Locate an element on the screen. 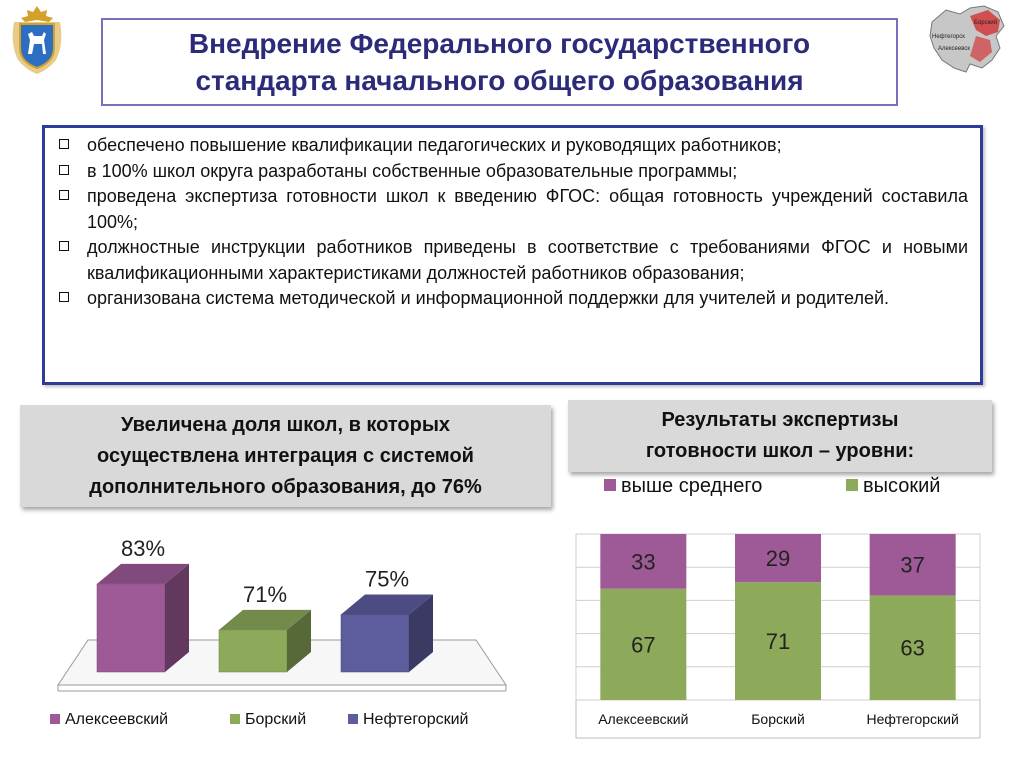 This screenshot has width=1024, height=768. legend-label: Алексеевский is located at coordinates (116, 719).